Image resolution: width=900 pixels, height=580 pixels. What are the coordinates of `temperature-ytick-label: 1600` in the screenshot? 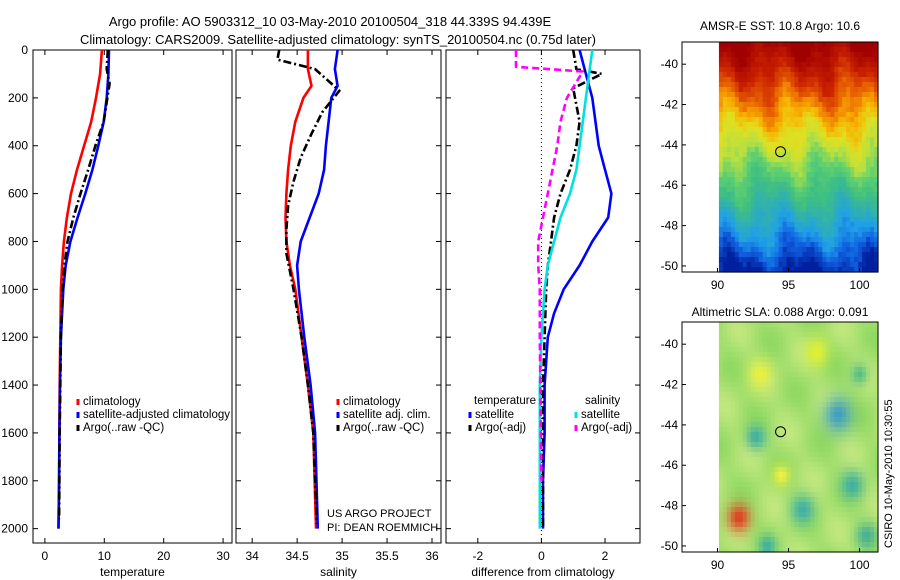 It's located at (14, 433).